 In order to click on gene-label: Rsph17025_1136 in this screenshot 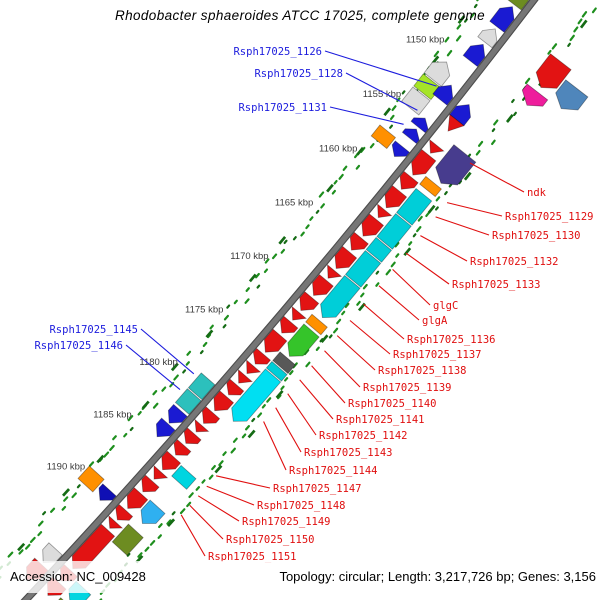, I will do `click(451, 340)`.